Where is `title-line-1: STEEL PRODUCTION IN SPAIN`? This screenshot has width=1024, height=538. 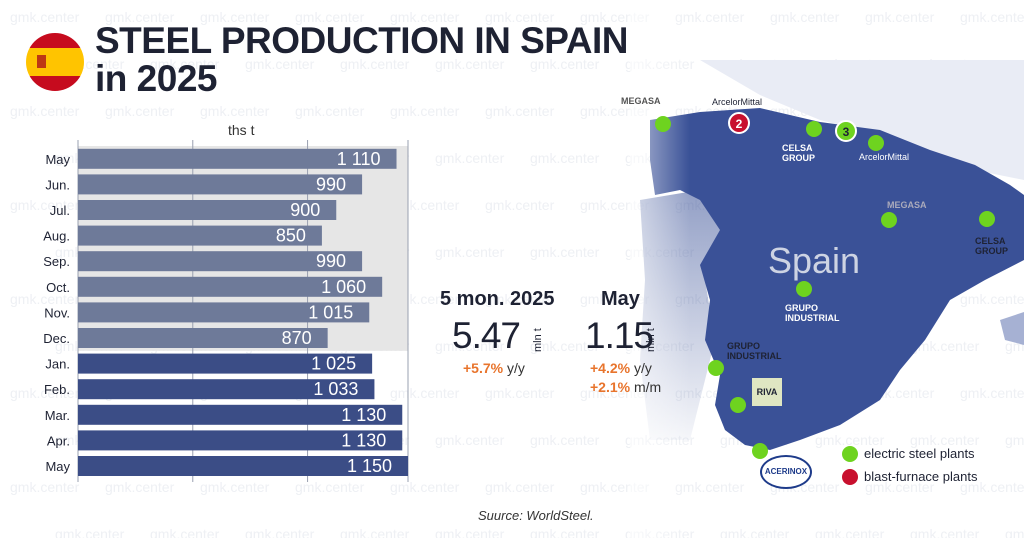 title-line-1: STEEL PRODUCTION IN SPAIN is located at coordinates (361, 40).